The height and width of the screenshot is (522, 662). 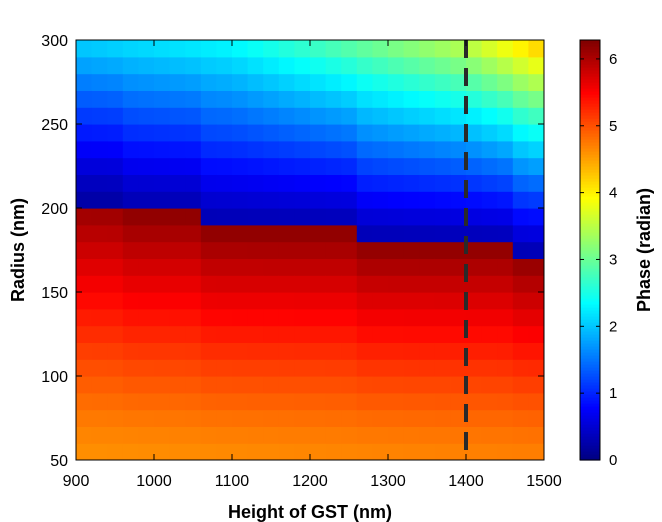 I want to click on y-tick-label: 50, so click(x=59, y=461).